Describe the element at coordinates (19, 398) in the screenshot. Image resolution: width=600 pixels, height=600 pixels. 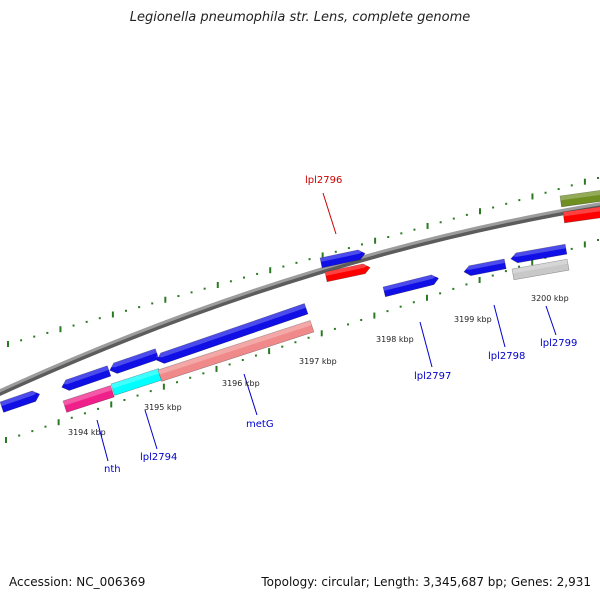
I see `gene-left-edge-shine` at that location.